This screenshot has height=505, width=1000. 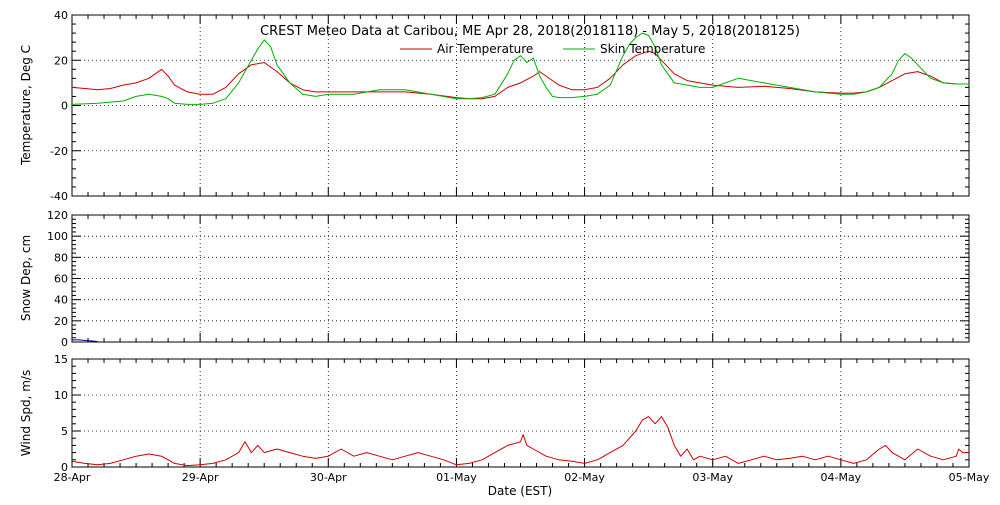 I want to click on temperature-ytick-label: -20, so click(x=59, y=151).